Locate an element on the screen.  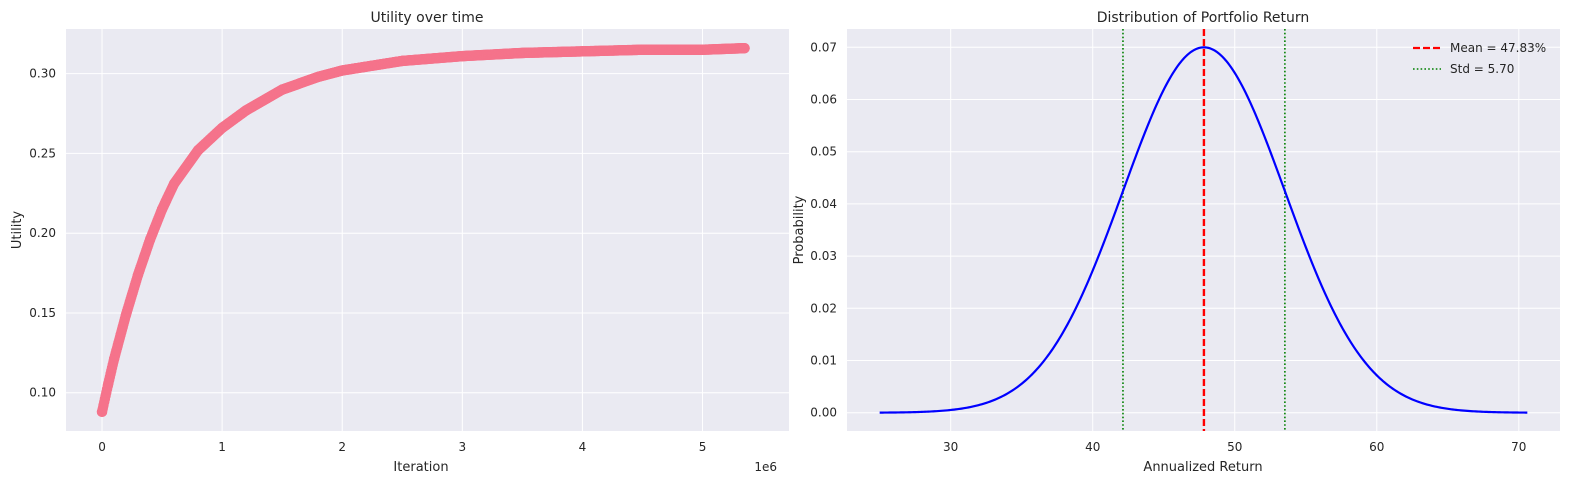
distribution-x-ticks: 30 40 50 60 70 is located at coordinates (1234, 447).